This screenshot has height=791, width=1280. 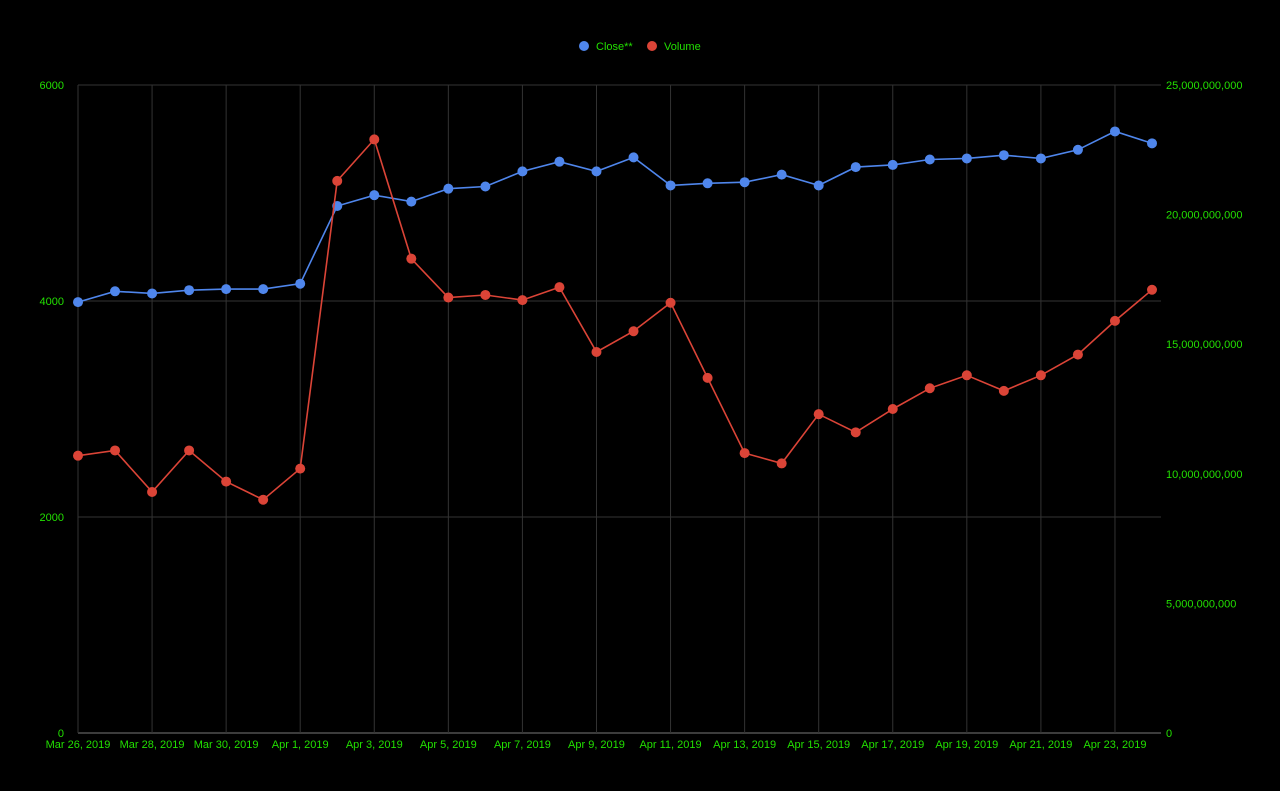 What do you see at coordinates (152, 745) in the screenshot?
I see `x-tick-label: Mar 28, 2019` at bounding box center [152, 745].